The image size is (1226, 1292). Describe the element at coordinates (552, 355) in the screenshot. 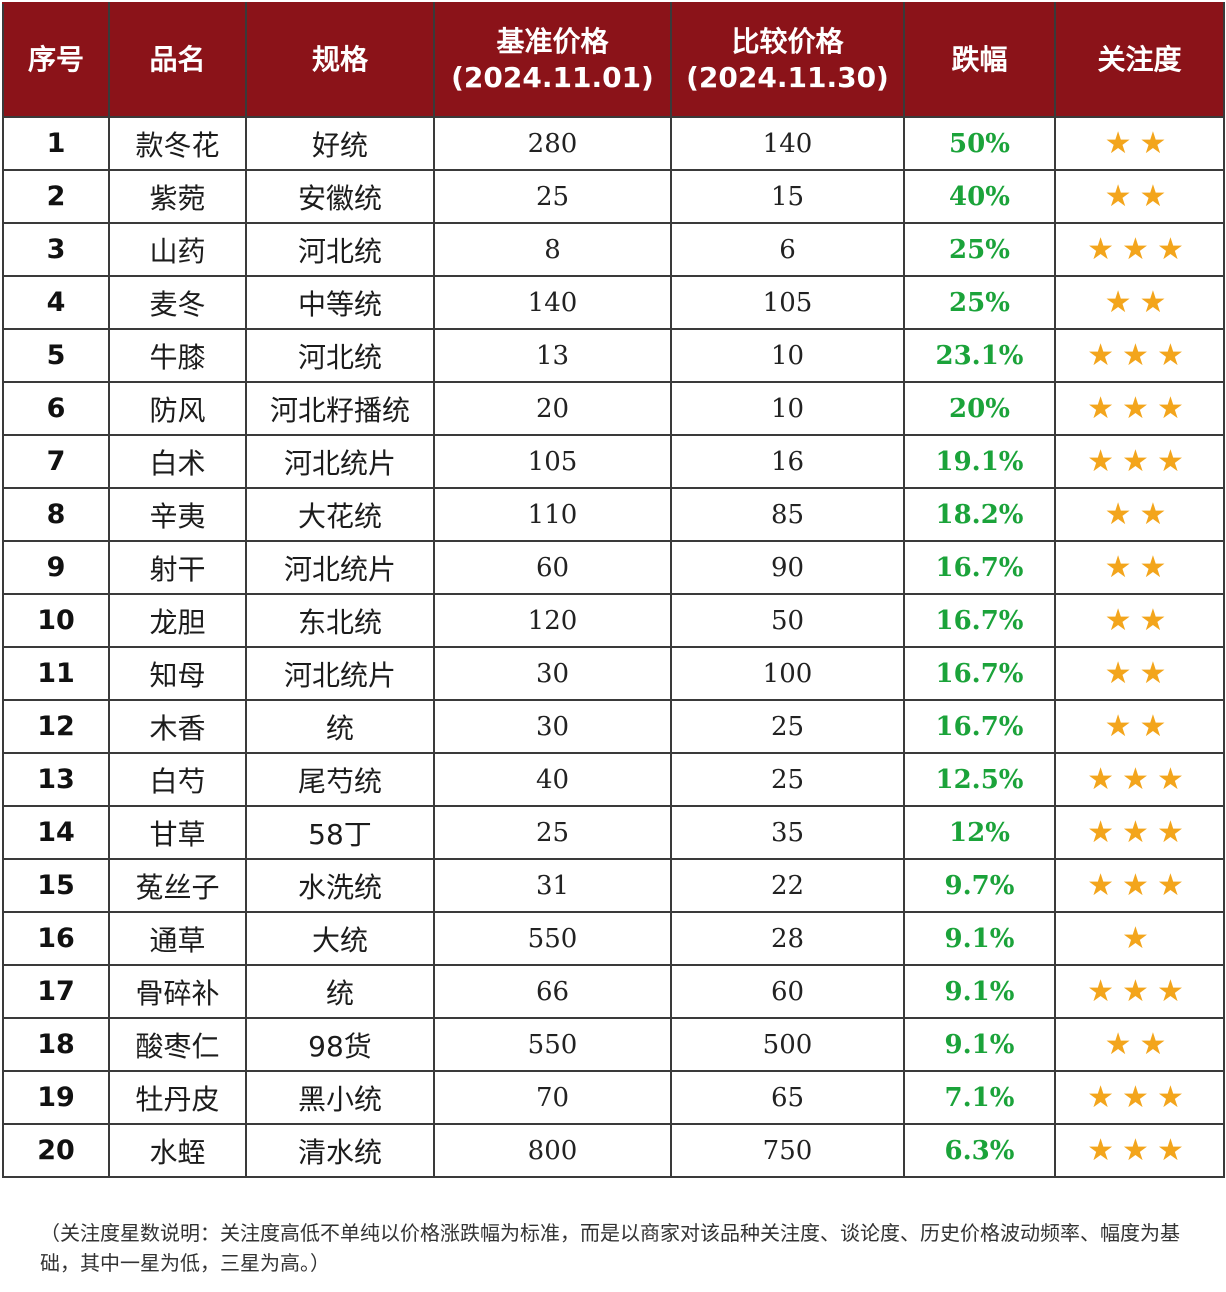

I see `base-price: 13` at that location.